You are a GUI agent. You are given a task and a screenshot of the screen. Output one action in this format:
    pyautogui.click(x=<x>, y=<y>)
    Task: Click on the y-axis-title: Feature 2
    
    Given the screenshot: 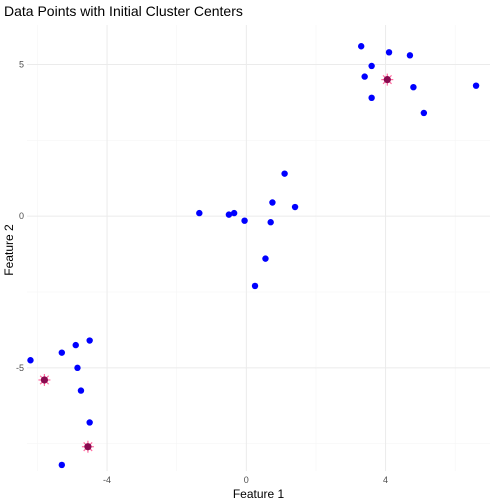 What is the action you would take?
    pyautogui.click(x=9, y=250)
    